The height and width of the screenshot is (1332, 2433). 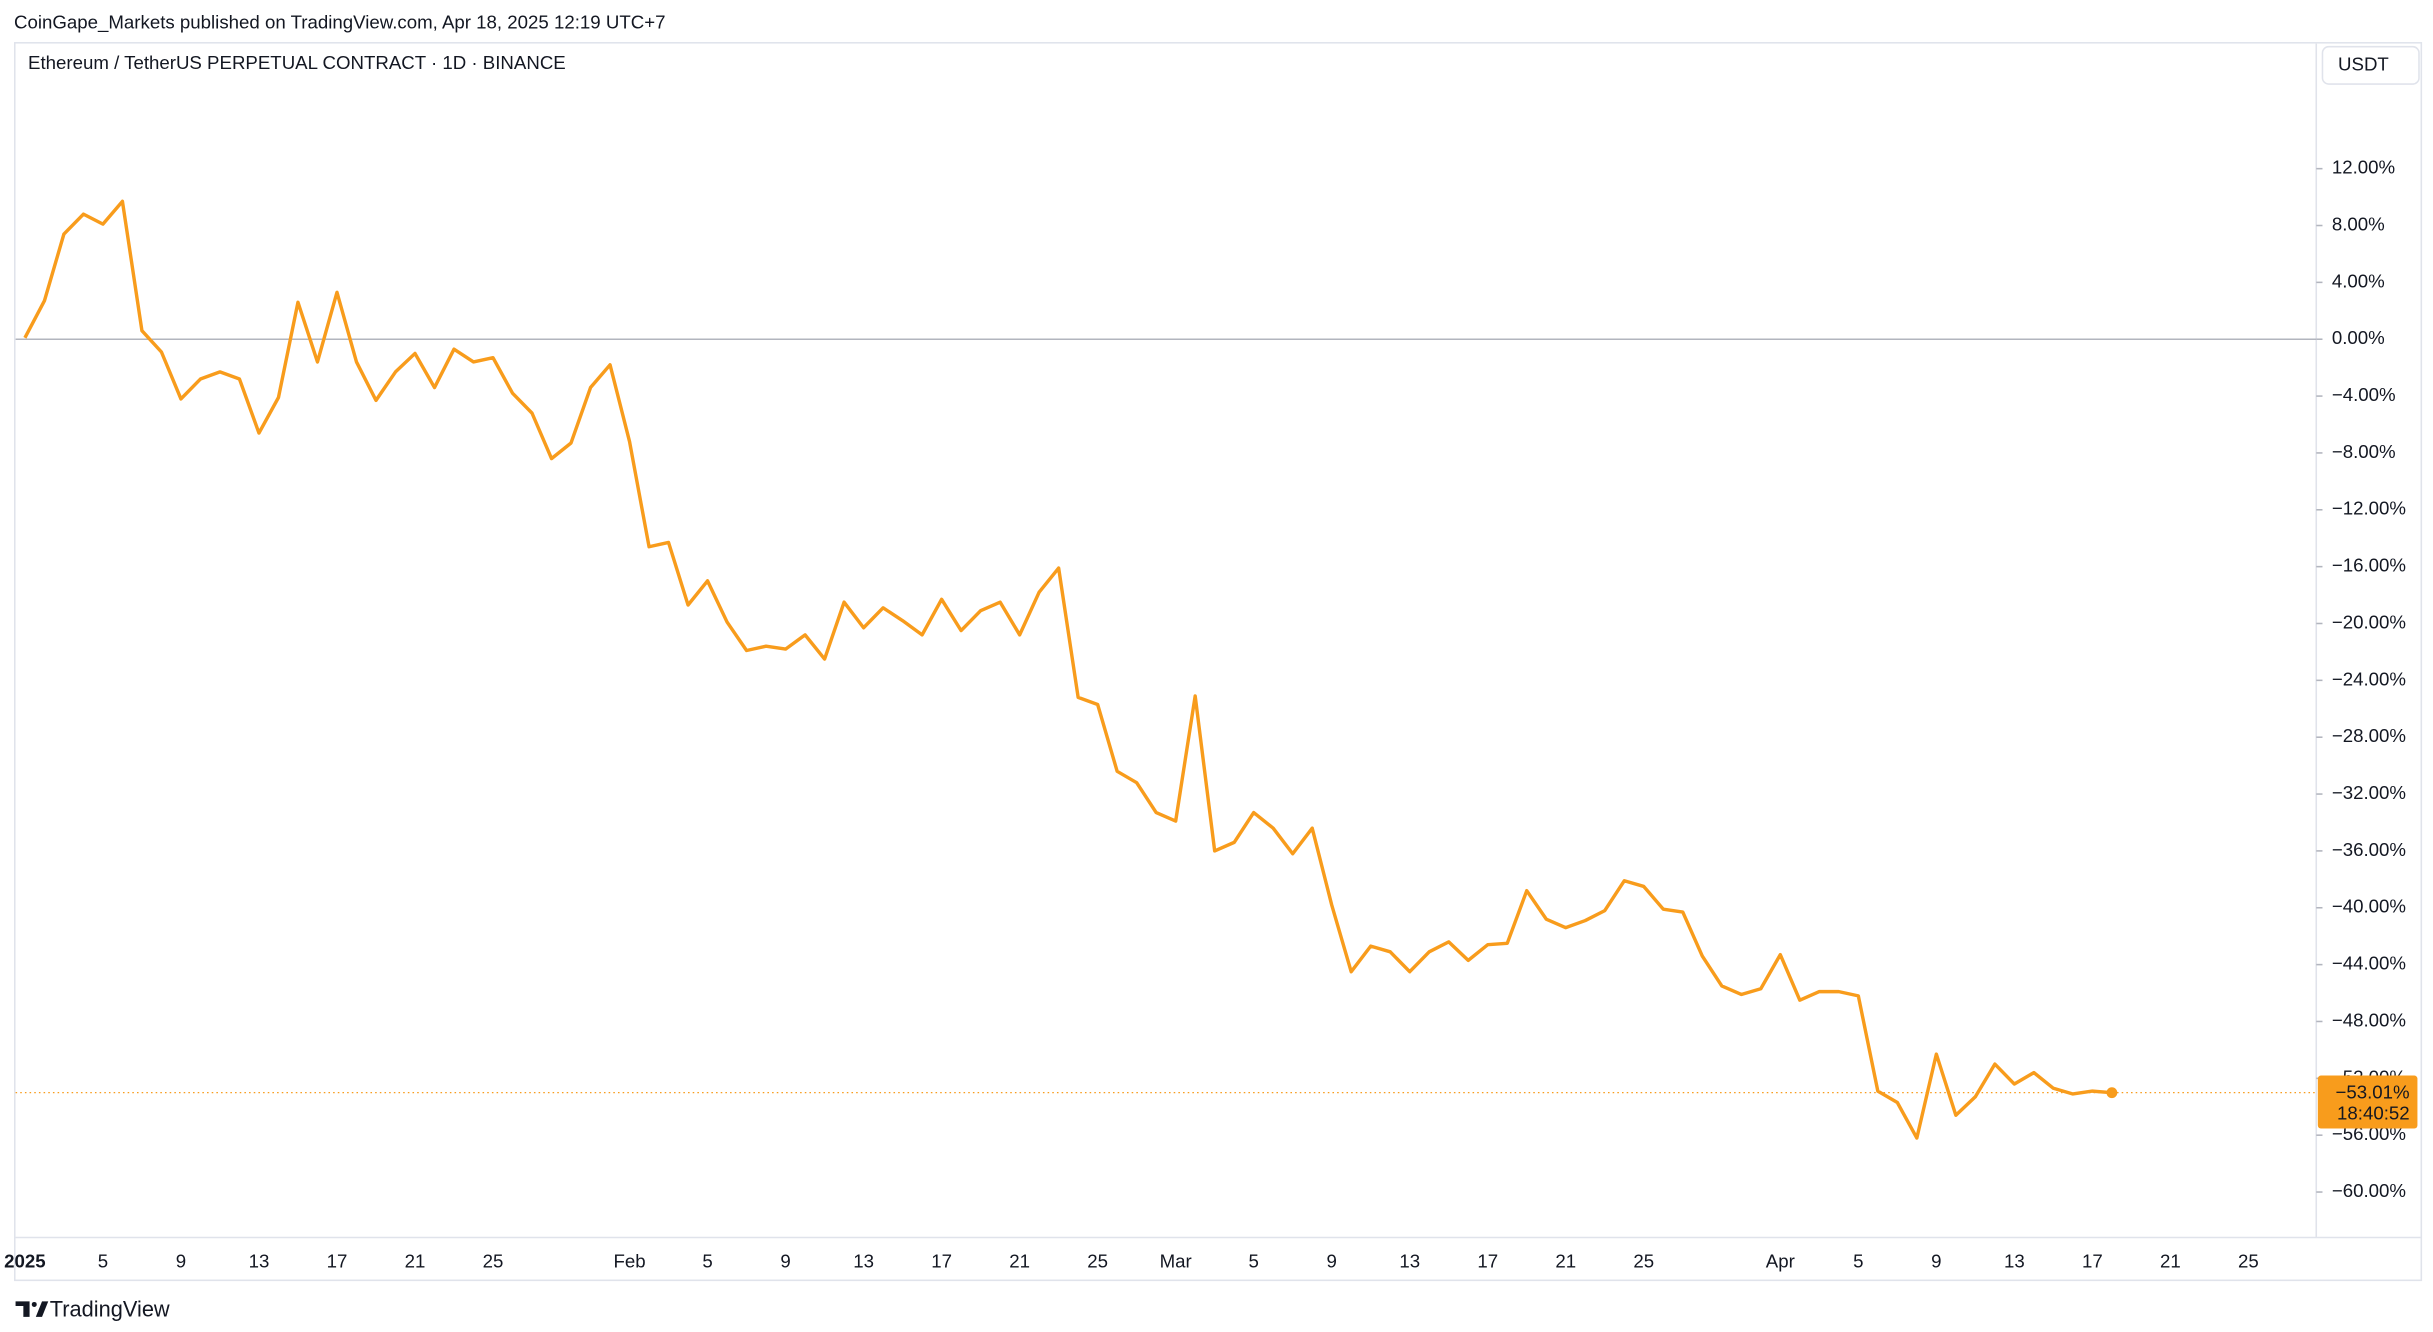 What do you see at coordinates (110, 1308) in the screenshot?
I see `footer-brand: TradingView` at bounding box center [110, 1308].